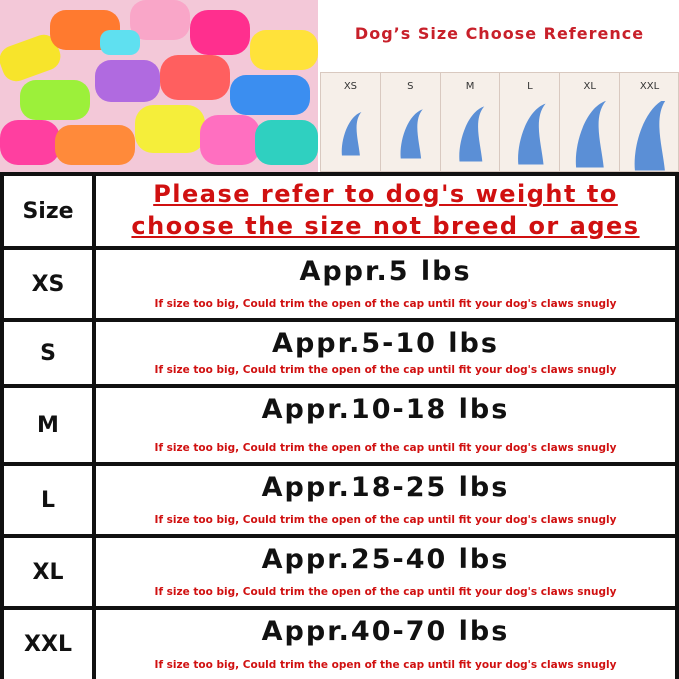 This screenshot has height=679, width=679. What do you see at coordinates (385, 226) in the screenshot?
I see `header-note: choose the size not breed or ages` at bounding box center [385, 226].